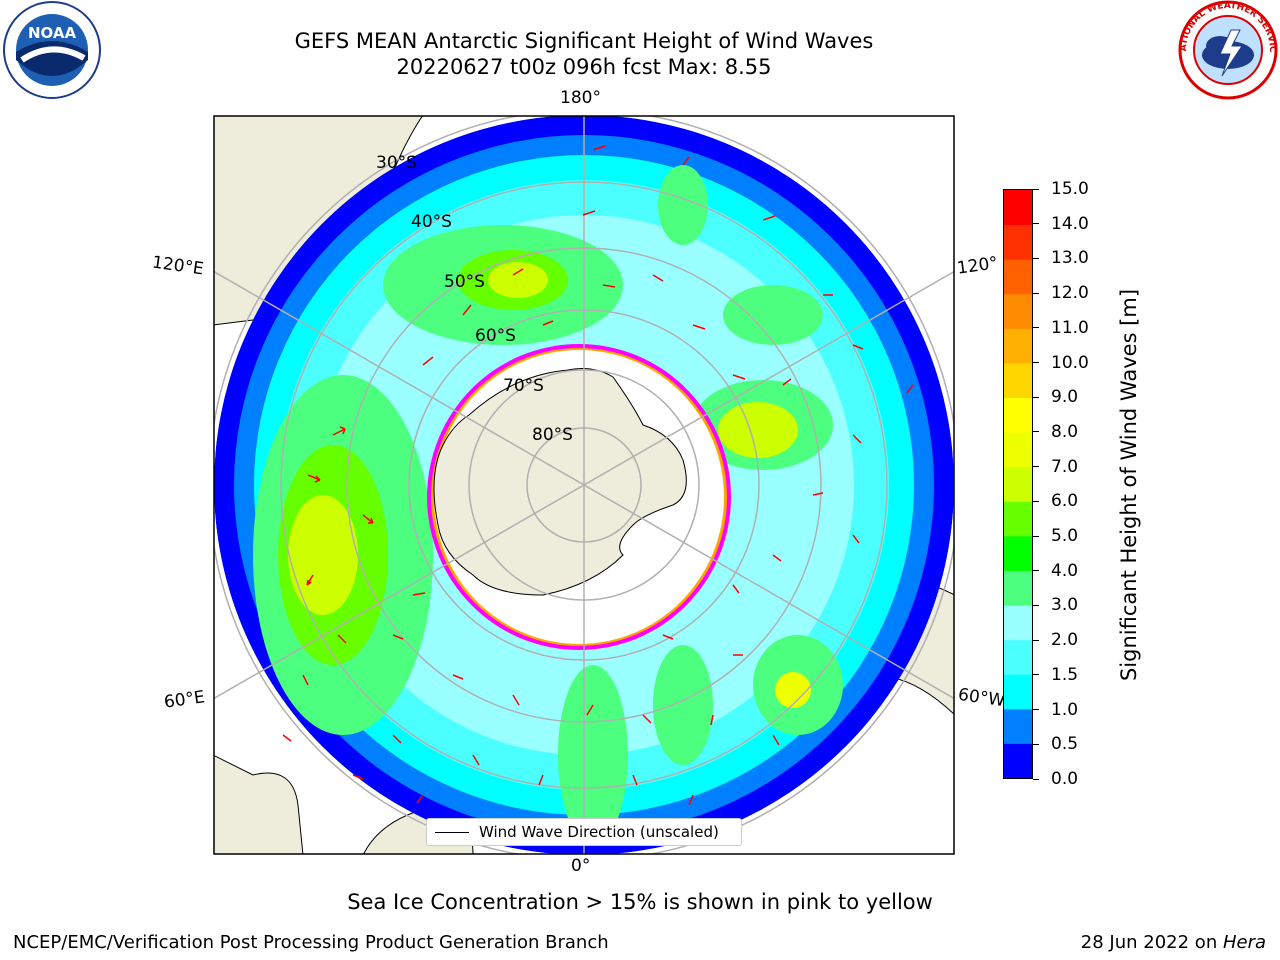  I want to click on colorbar-tick-label: 13.0, so click(1061, 258).